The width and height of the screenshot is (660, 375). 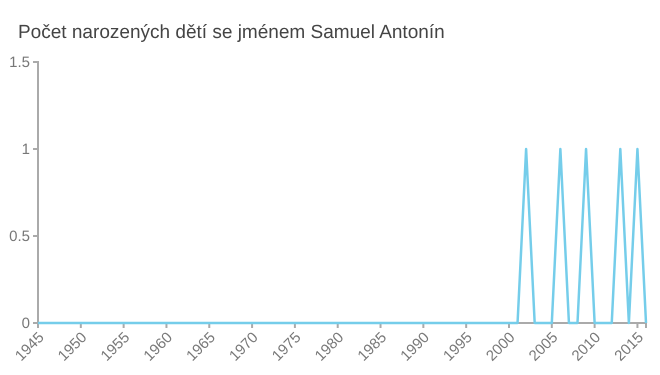 What do you see at coordinates (26, 149) in the screenshot?
I see `y-tick-label: 1` at bounding box center [26, 149].